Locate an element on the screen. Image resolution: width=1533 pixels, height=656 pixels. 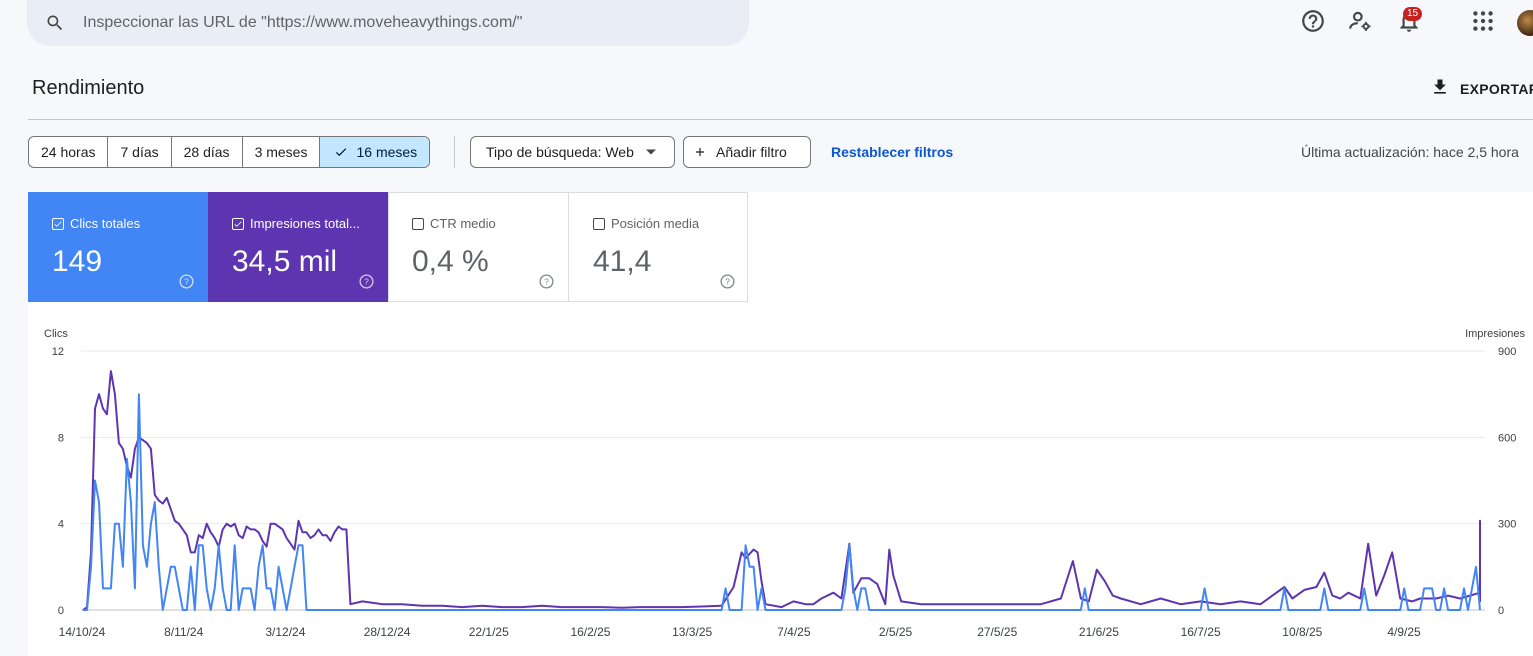
x-tick-label: 3/12/24 is located at coordinates (285, 632).